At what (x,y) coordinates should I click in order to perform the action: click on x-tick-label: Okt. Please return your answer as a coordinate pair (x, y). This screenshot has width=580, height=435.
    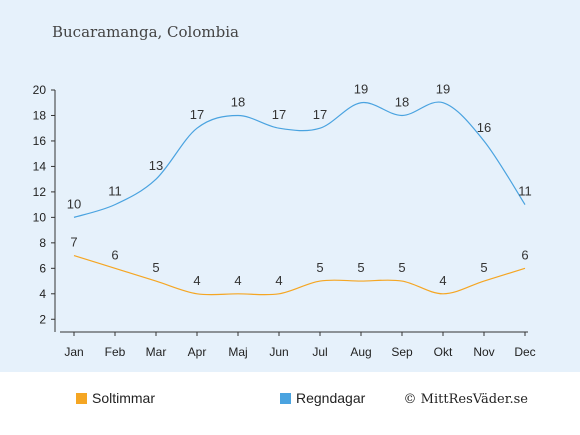
    Looking at the image, I should click on (443, 352).